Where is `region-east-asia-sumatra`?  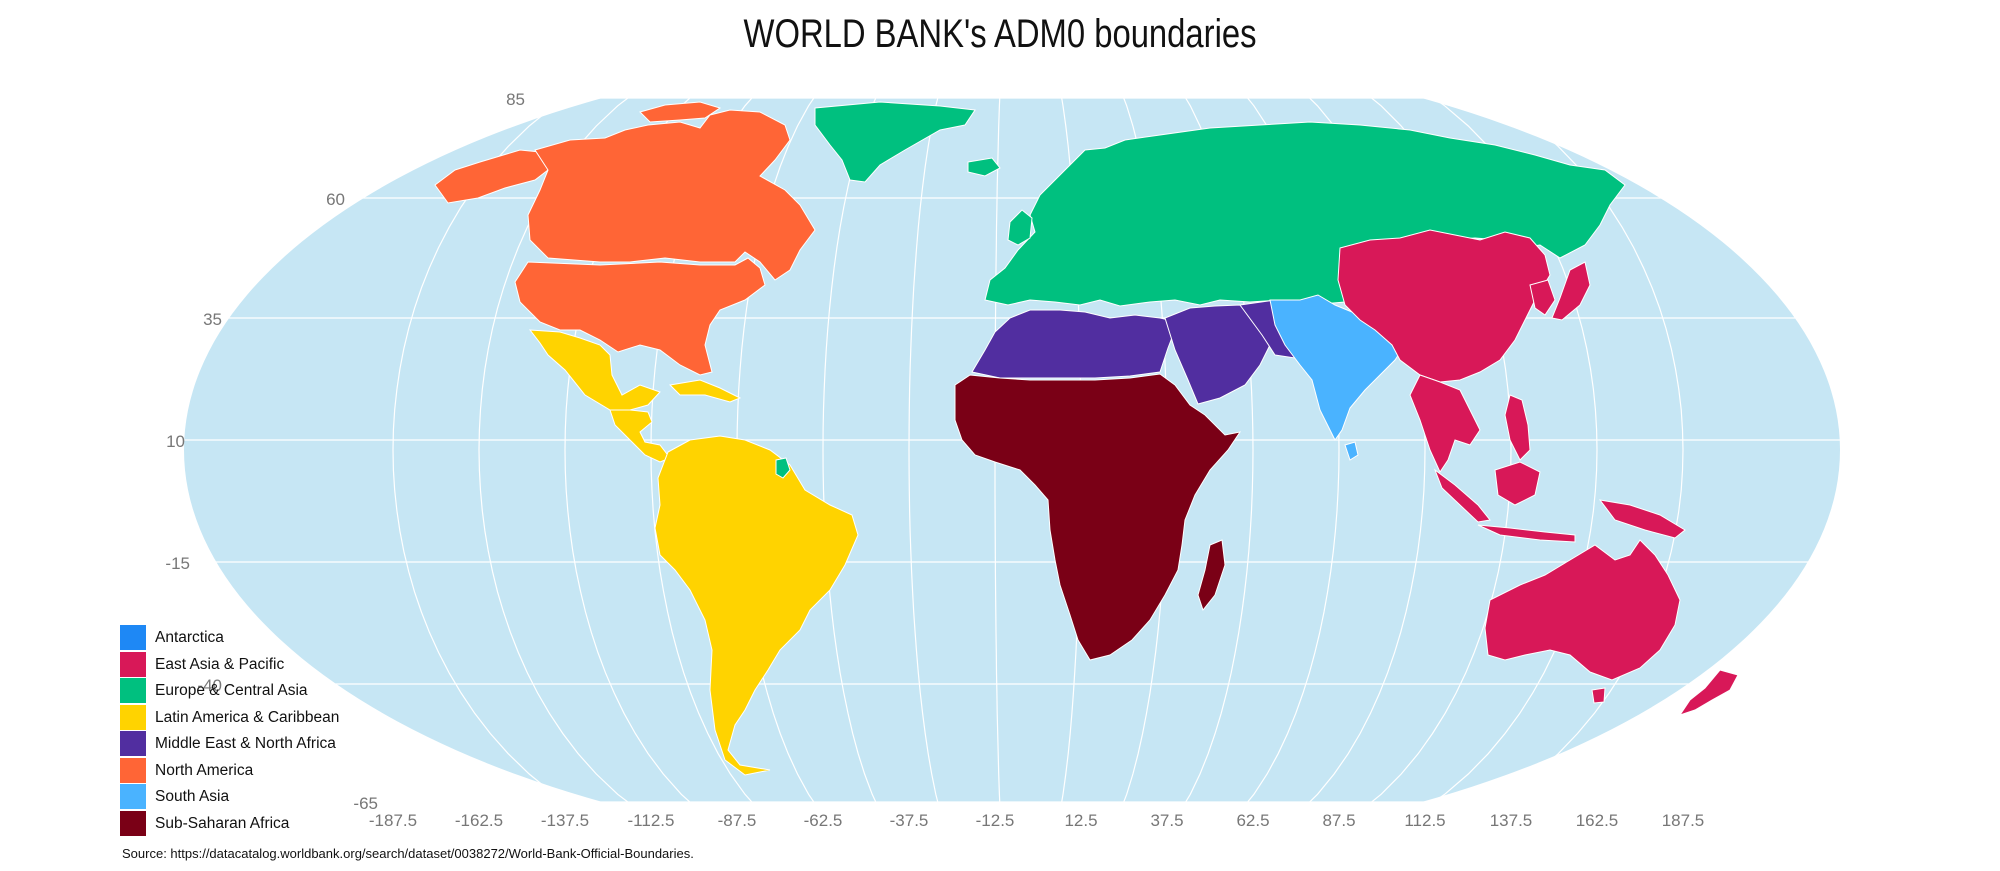
region-east-asia-sumatra is located at coordinates (1462, 495).